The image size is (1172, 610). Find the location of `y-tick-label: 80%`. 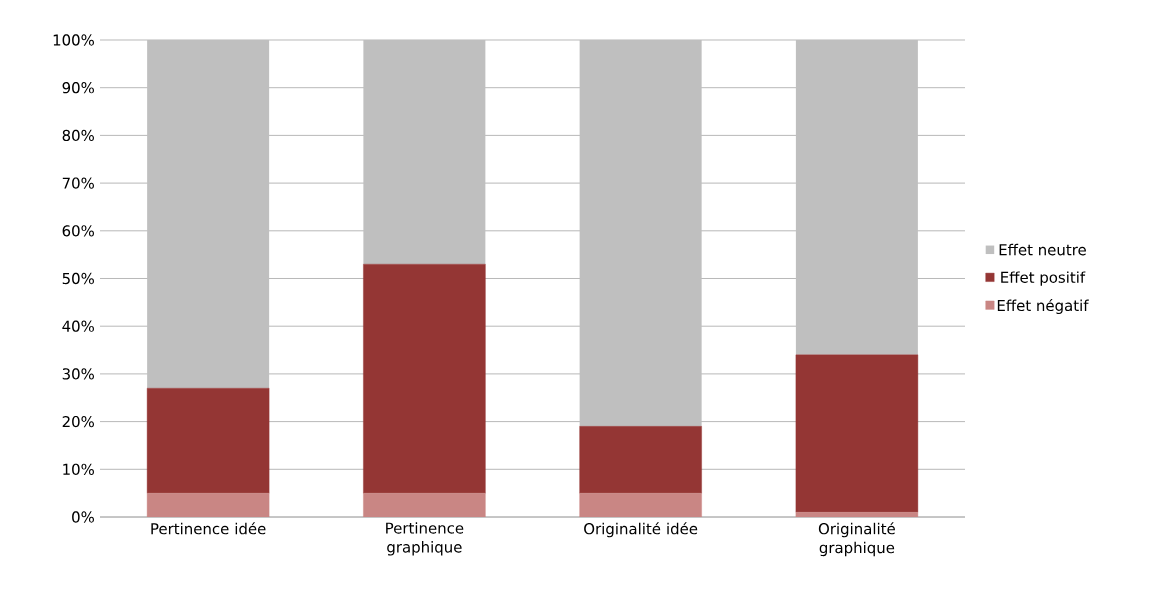

y-tick-label: 80% is located at coordinates (78, 135).